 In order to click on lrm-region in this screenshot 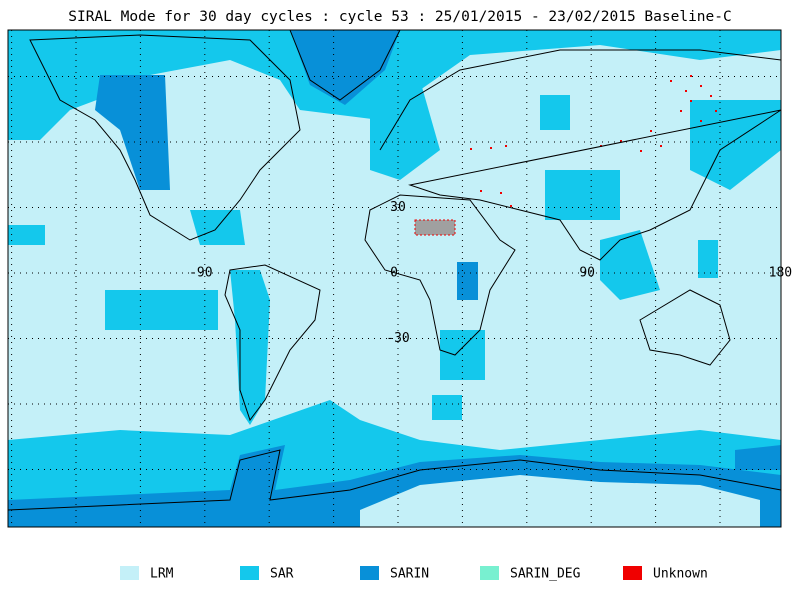, I will do `click(560, 501)`.